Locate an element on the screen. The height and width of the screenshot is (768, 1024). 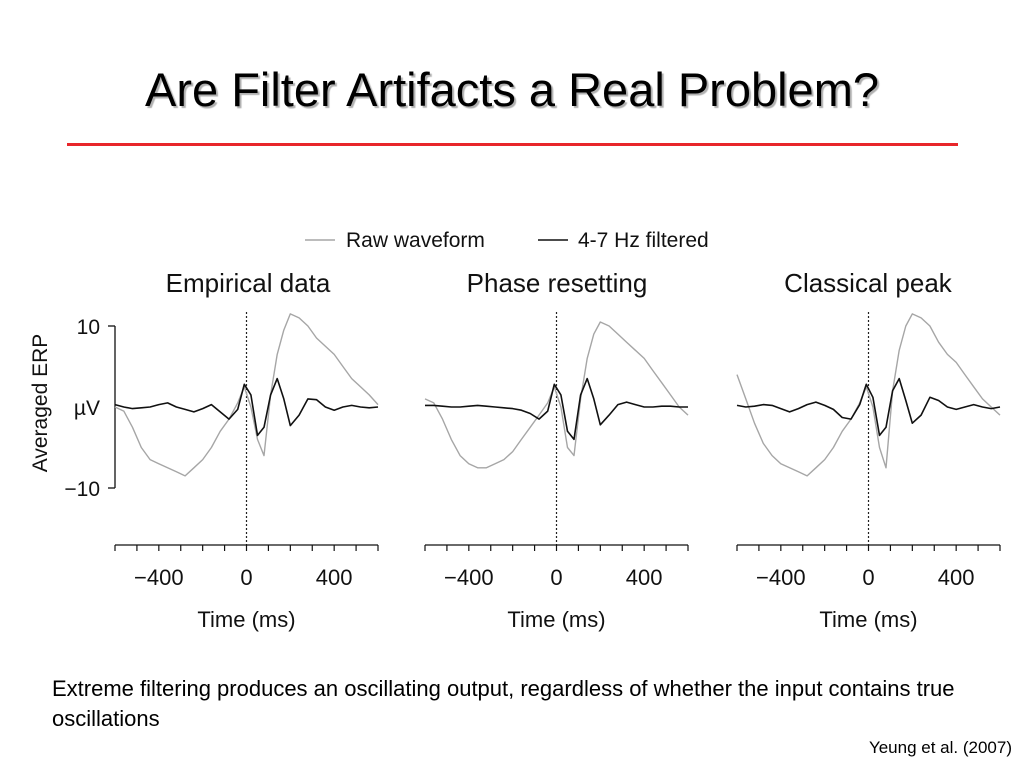
chart-panel-0: Empirical data −400 0 400 Time (ms) is located at coordinates (246, 450).